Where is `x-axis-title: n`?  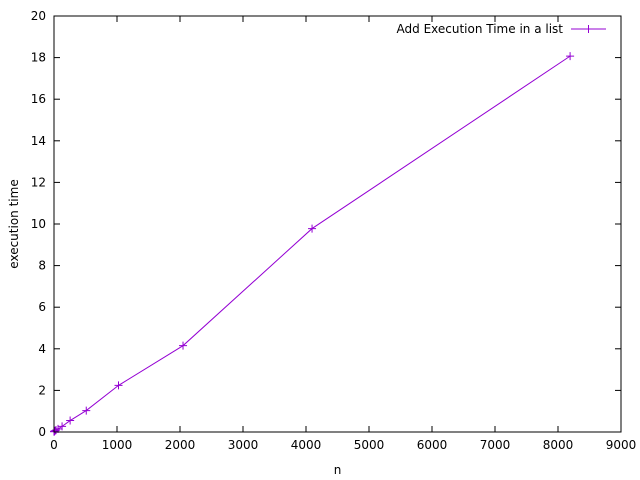 x-axis-title: n is located at coordinates (338, 470).